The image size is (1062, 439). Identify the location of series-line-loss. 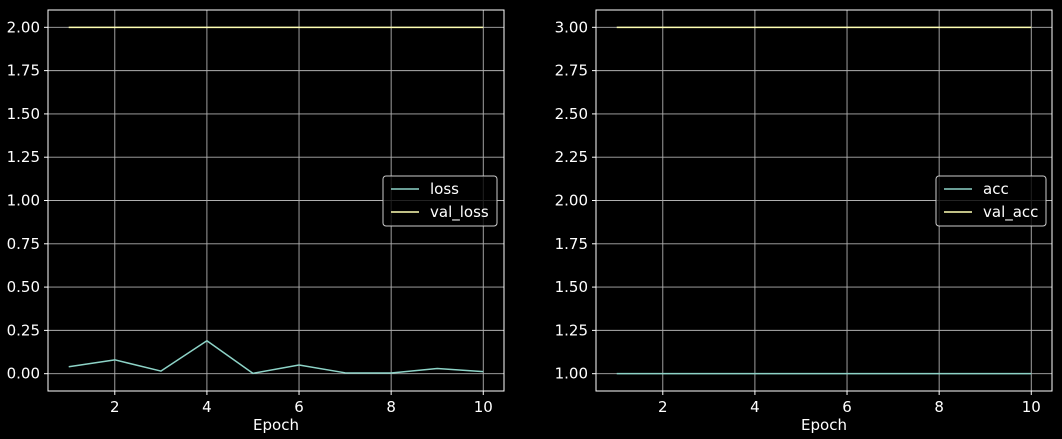
(276, 357).